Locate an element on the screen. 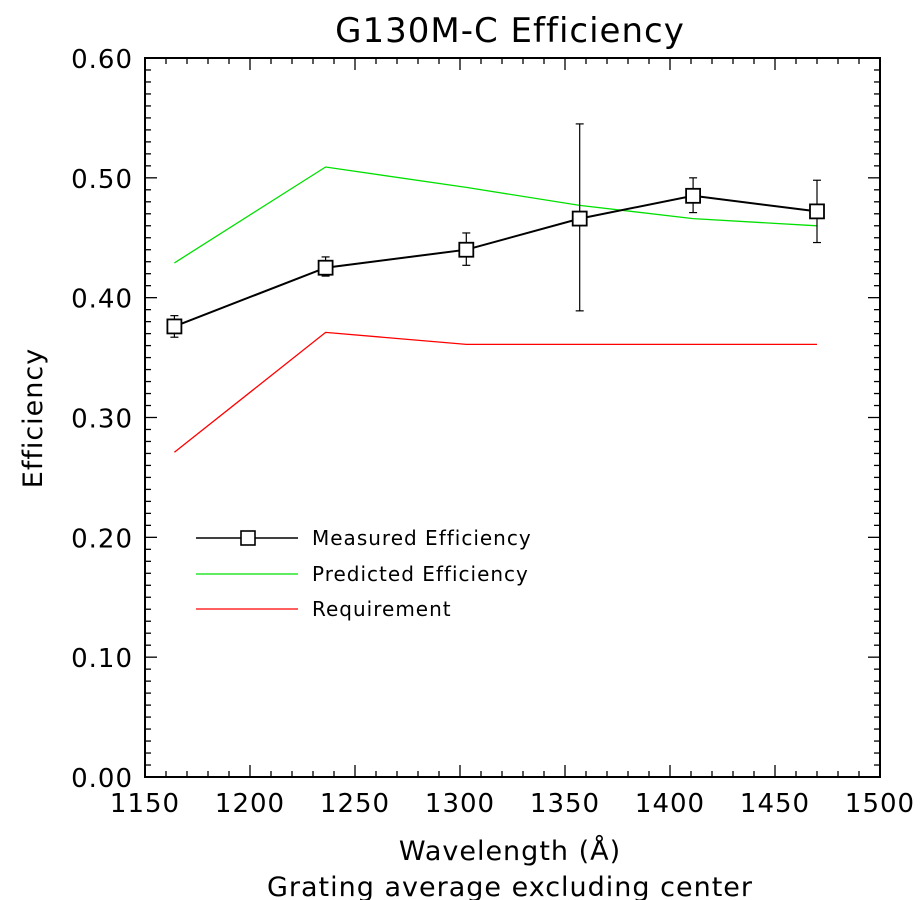 The height and width of the screenshot is (900, 920). x-tick-label: 1150 is located at coordinates (145, 804).